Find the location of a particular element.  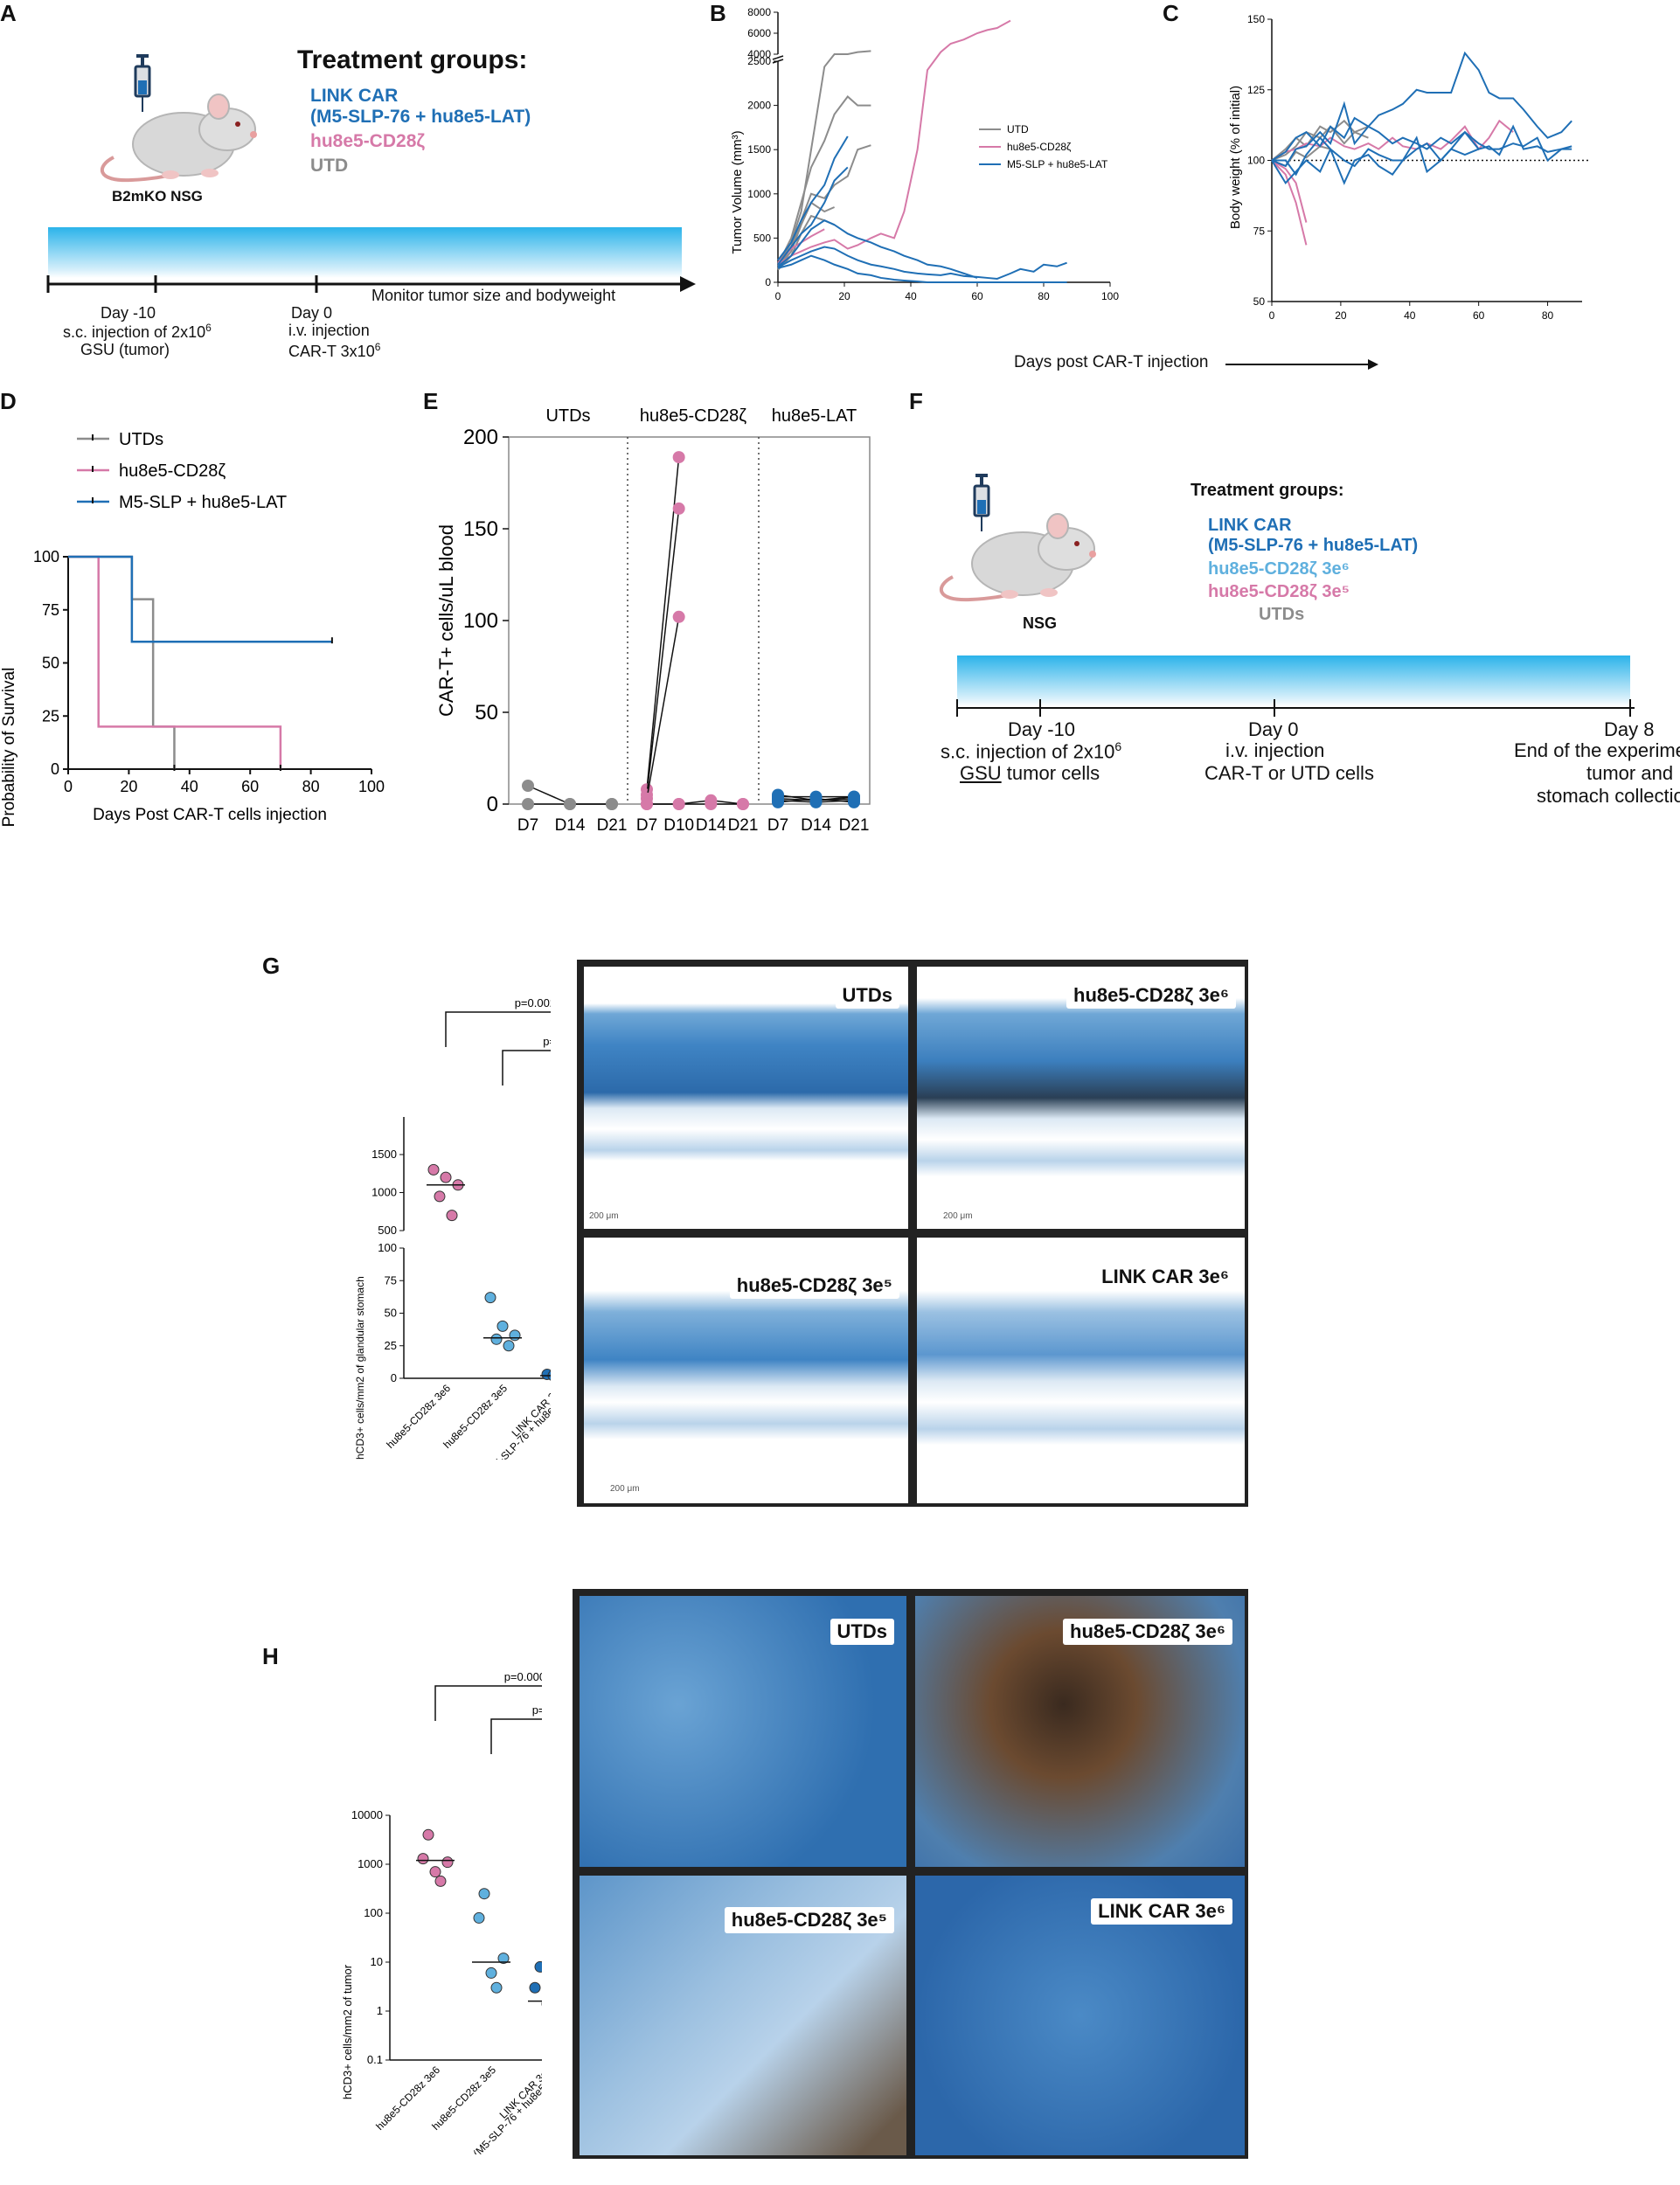

image-label-link: LINK CAR 3e⁶ is located at coordinates (1165, 1277).